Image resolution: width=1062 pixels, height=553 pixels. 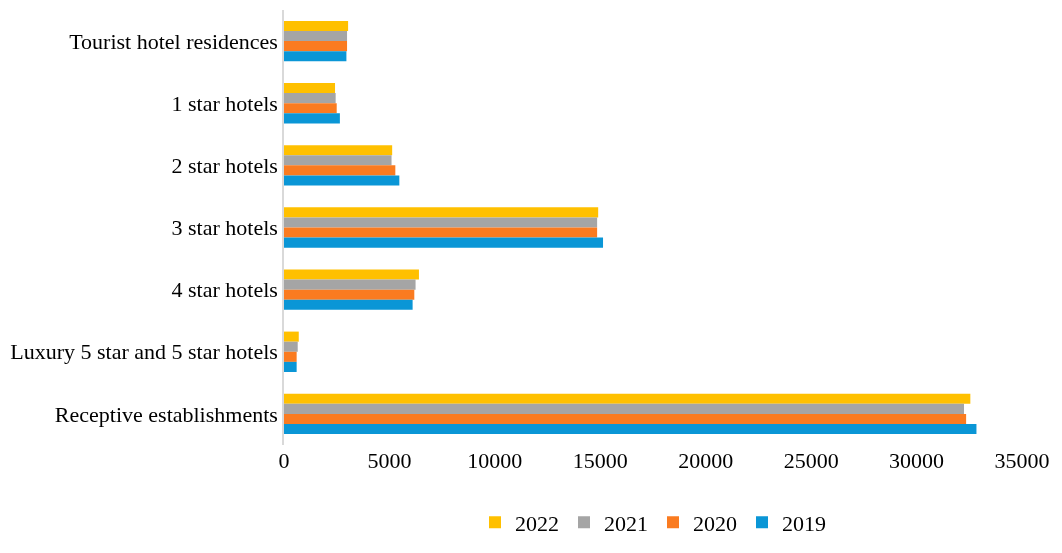 I want to click on x-tick-label: 15000, so click(x=600, y=460).